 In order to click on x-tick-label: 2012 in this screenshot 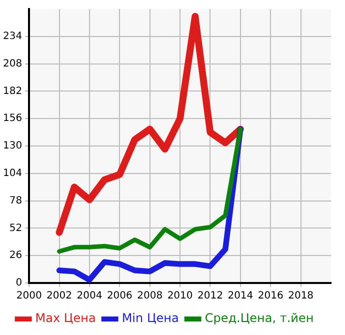, I will do `click(210, 296)`.